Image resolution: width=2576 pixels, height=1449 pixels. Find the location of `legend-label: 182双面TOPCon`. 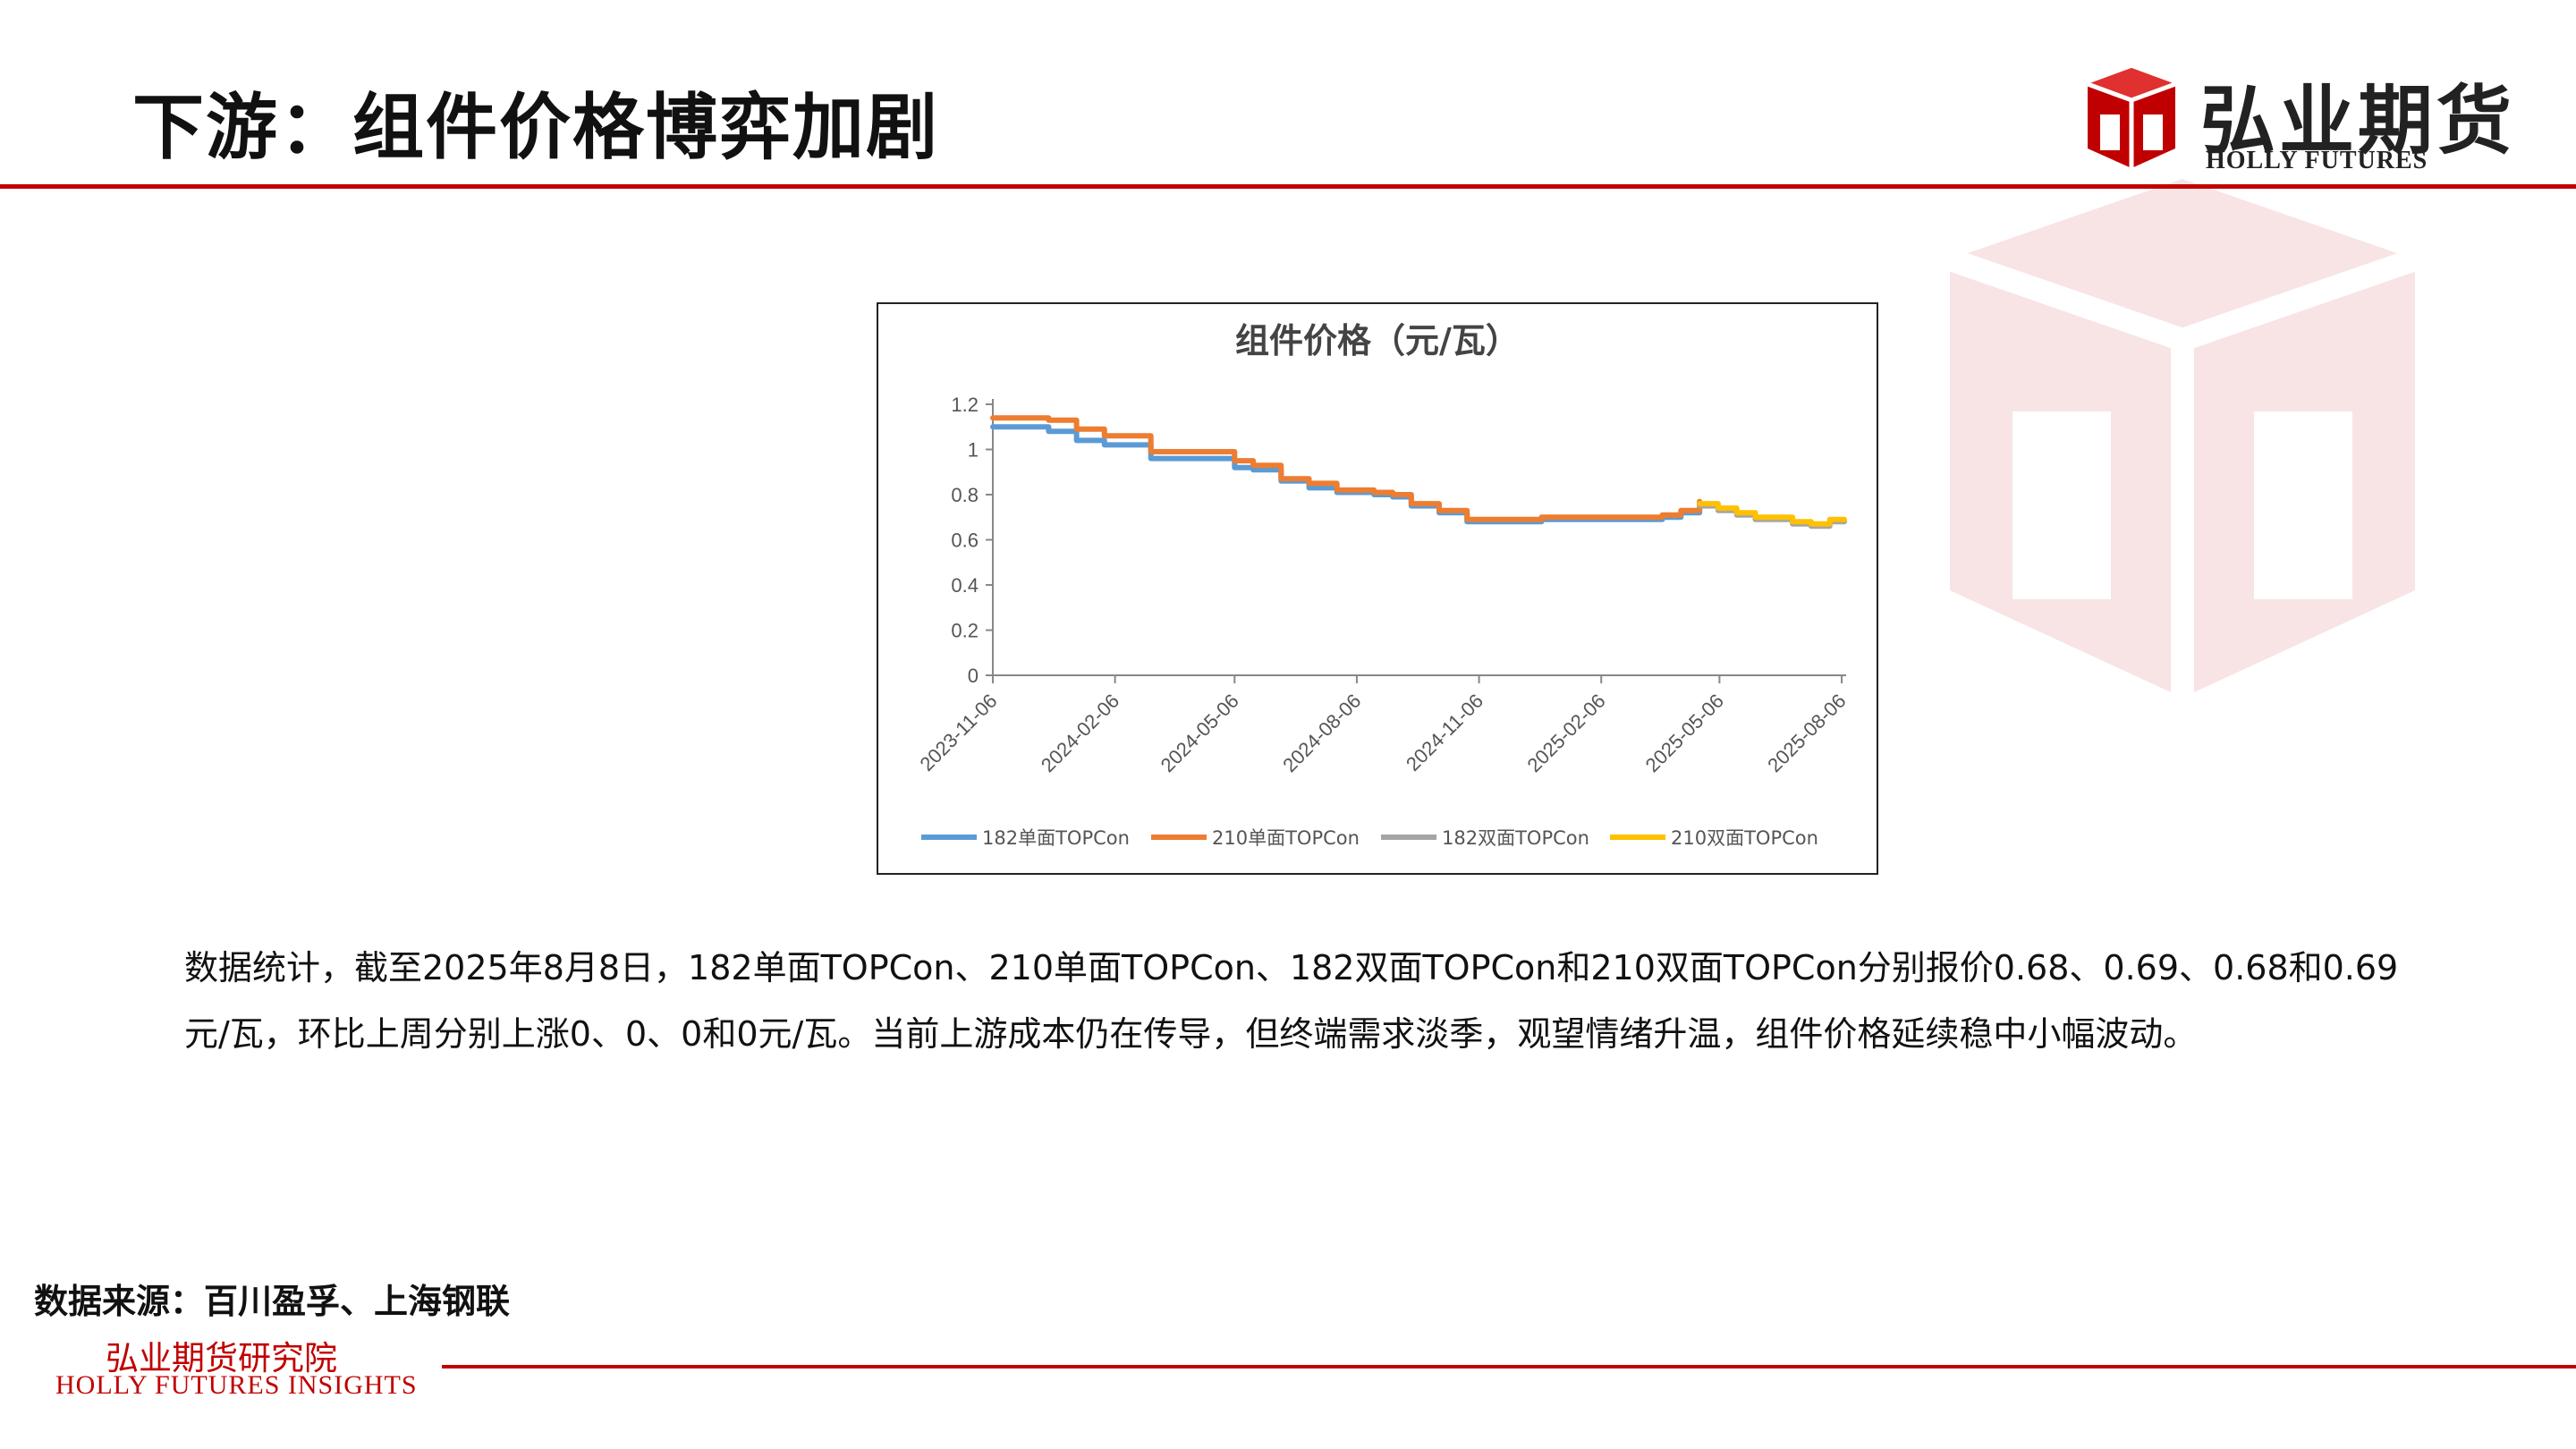

legend-label: 182双面TOPCon is located at coordinates (1515, 838).